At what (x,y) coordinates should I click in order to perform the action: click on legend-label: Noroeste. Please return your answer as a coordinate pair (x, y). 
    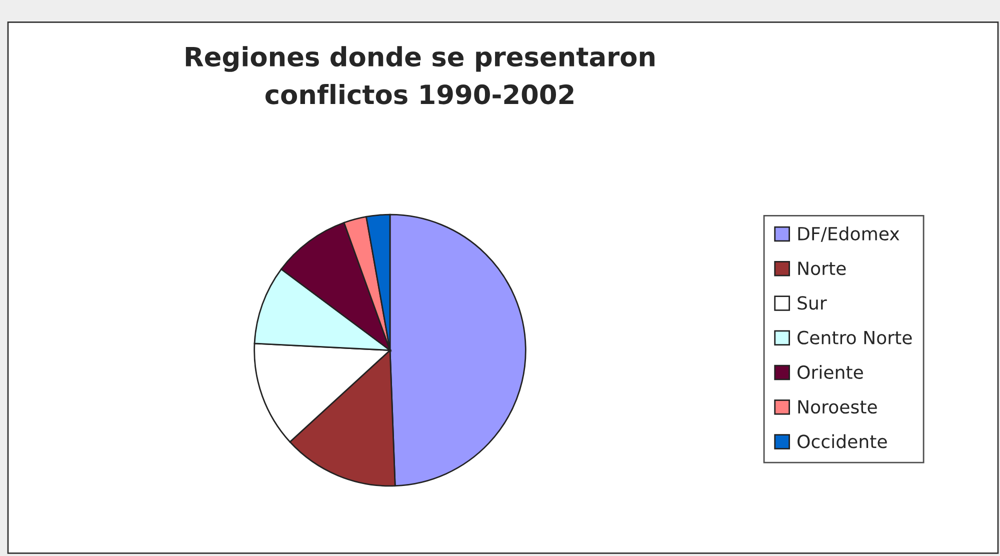
    Looking at the image, I should click on (837, 407).